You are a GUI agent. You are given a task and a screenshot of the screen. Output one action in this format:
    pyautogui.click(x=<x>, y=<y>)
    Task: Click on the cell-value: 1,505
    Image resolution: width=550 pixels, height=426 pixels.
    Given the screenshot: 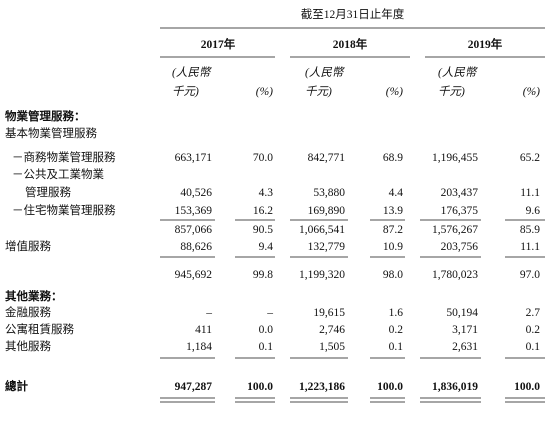 What is the action you would take?
    pyautogui.click(x=332, y=347)
    